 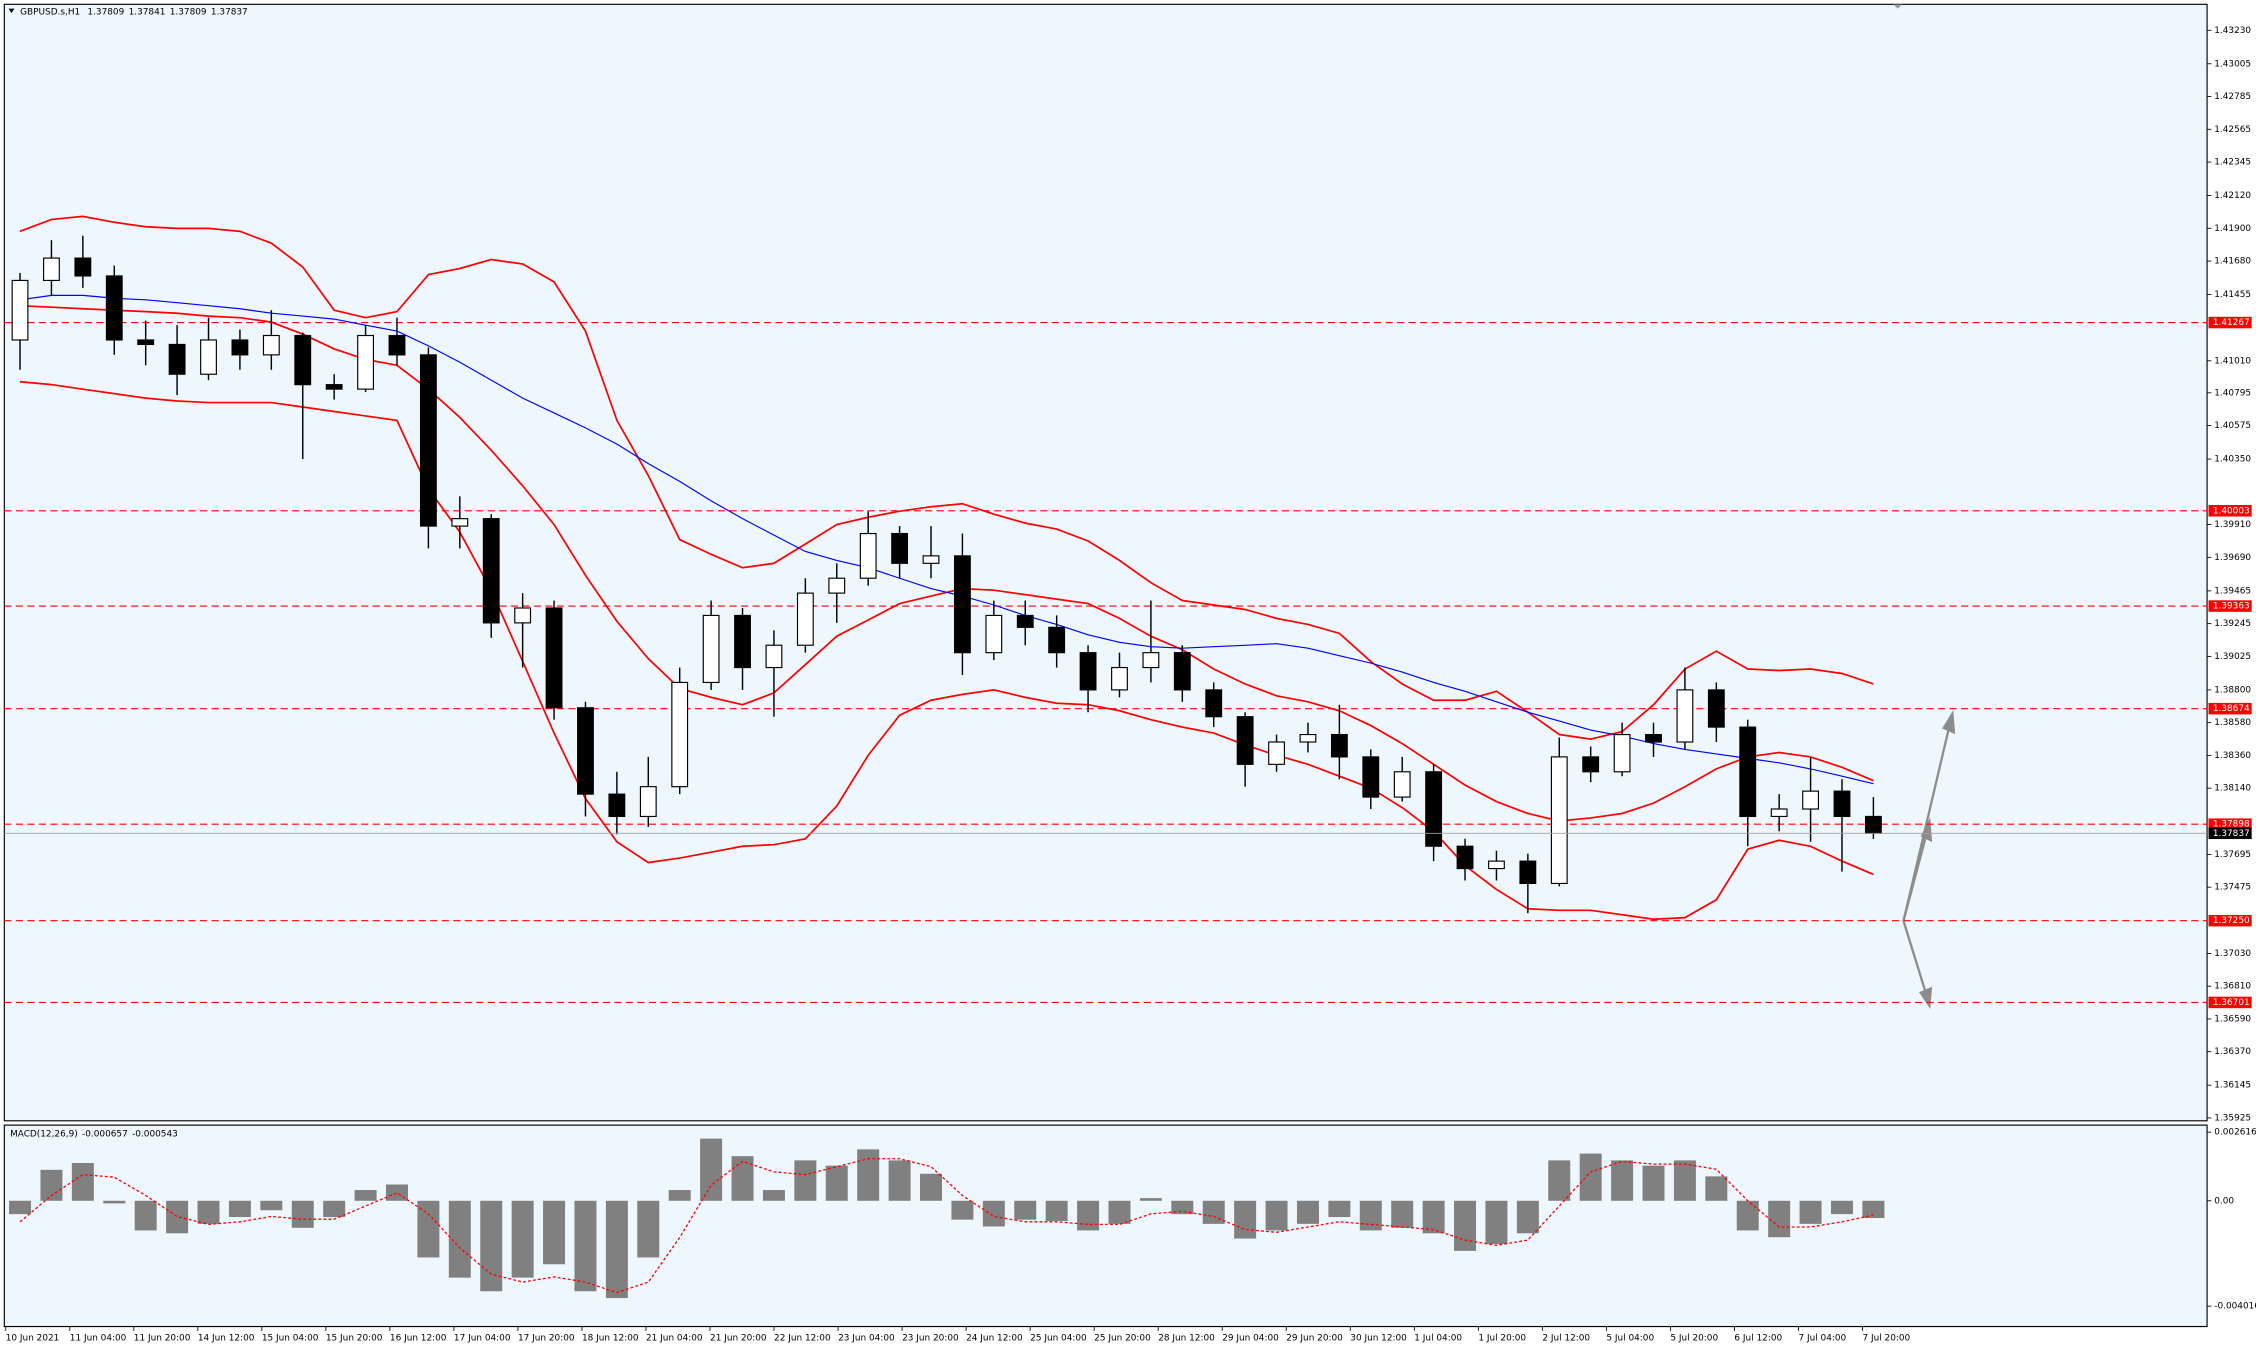 What do you see at coordinates (2232, 1118) in the screenshot?
I see `y-tick-label: 1.35925` at bounding box center [2232, 1118].